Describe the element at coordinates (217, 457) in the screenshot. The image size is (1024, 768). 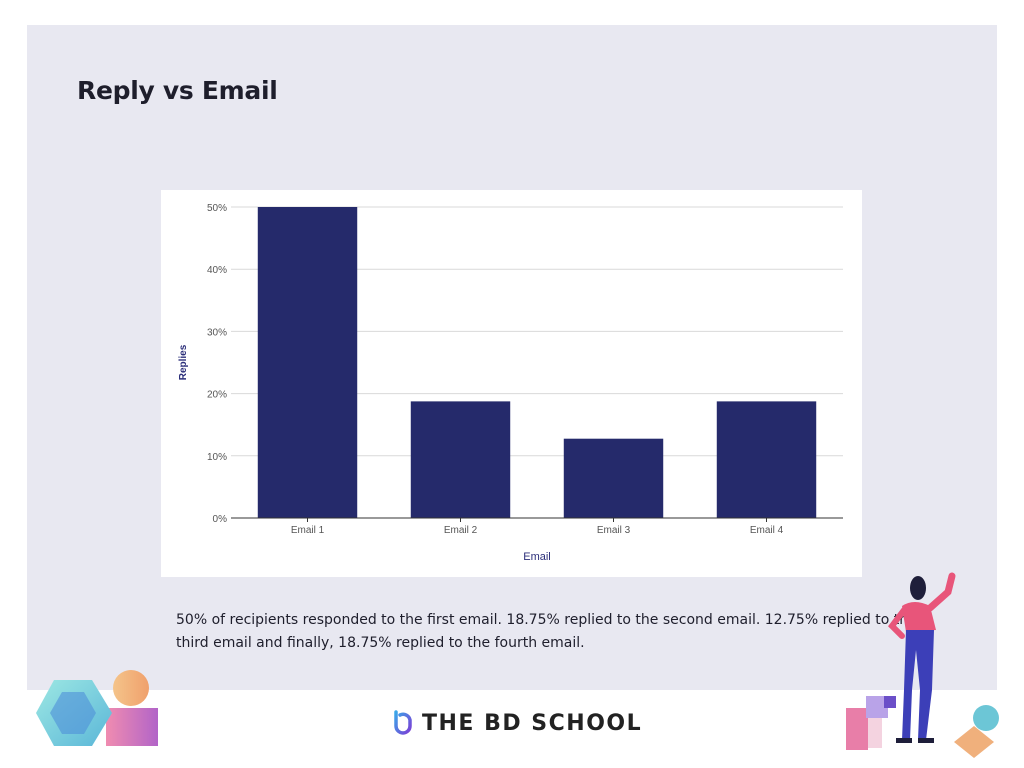
I see `y-tick-label: 10%` at that location.